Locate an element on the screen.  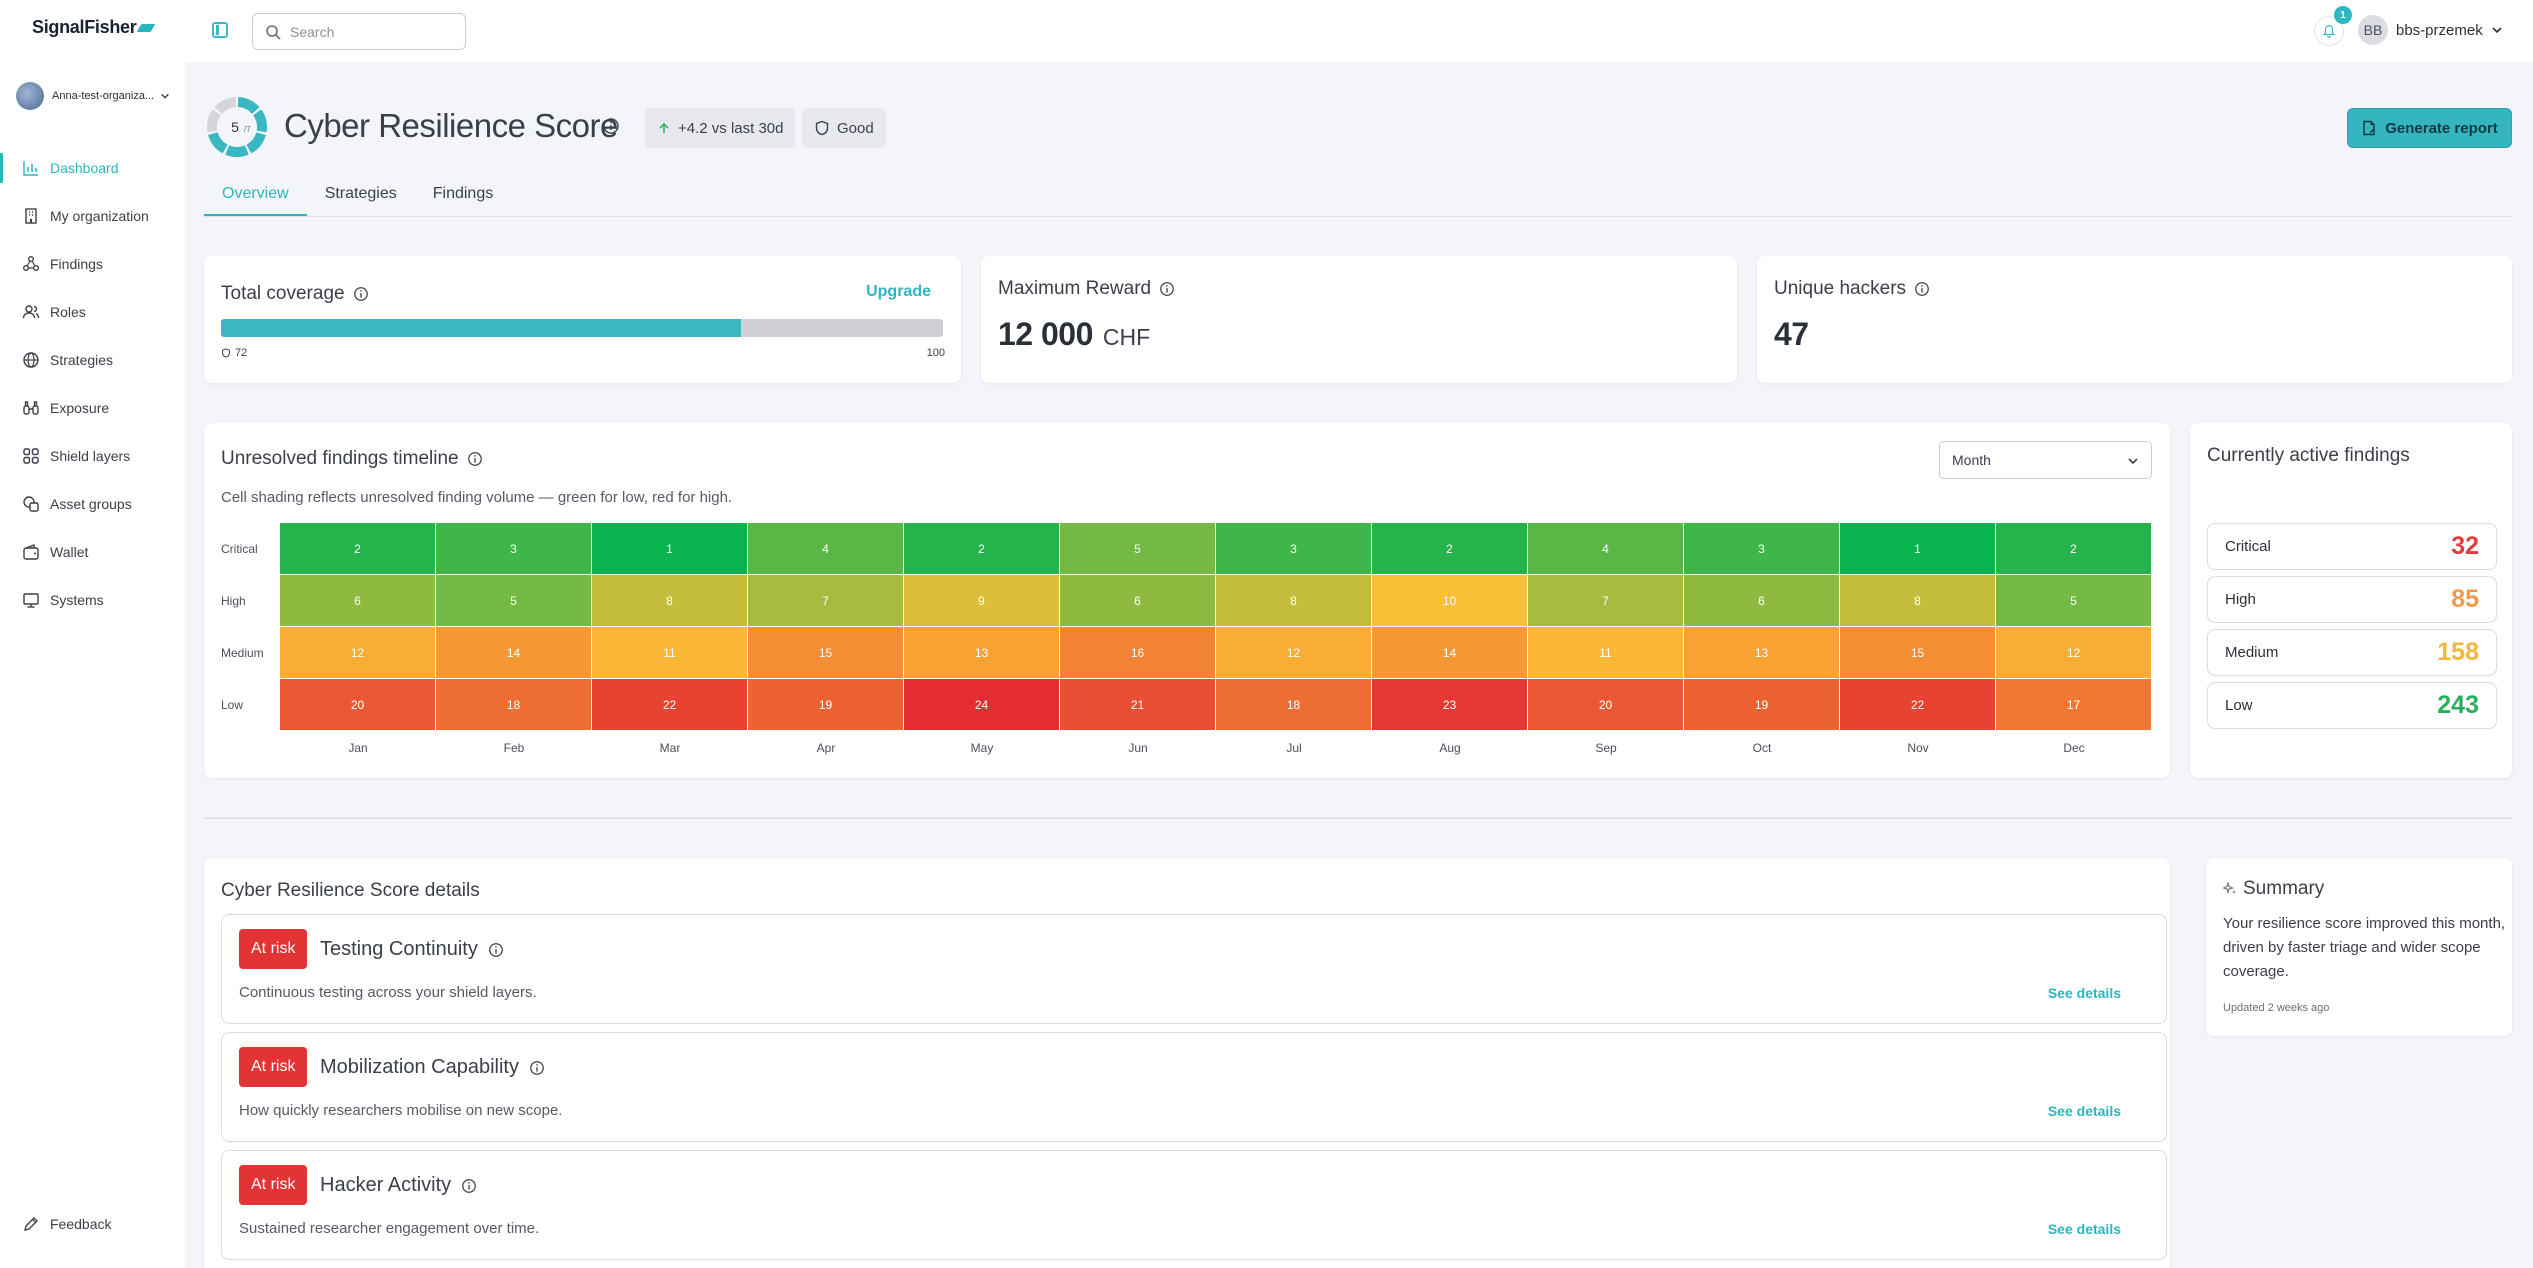
sidebar-item-wallet: Wallet is located at coordinates (92, 552).